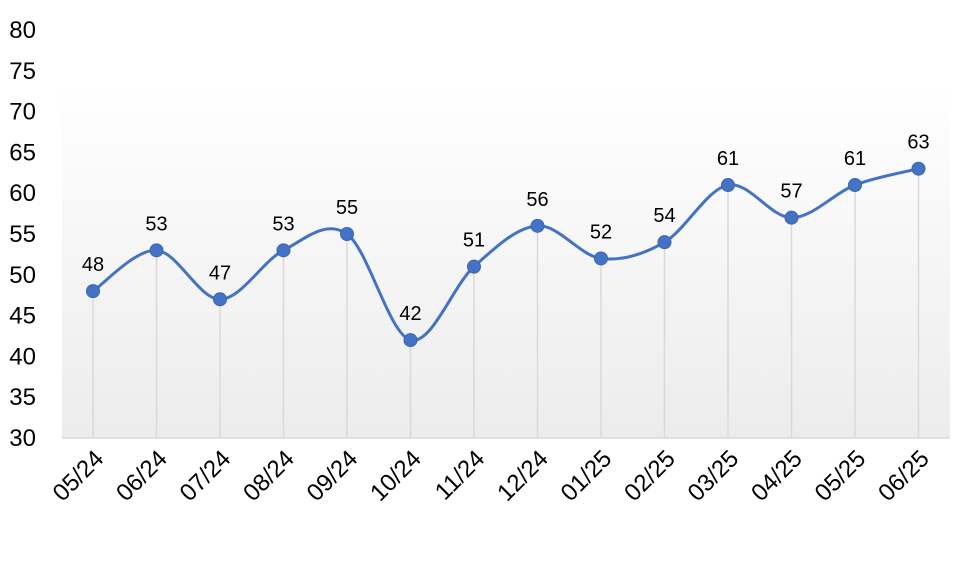 The height and width of the screenshot is (561, 976). What do you see at coordinates (460, 475) in the screenshot?
I see `x-tick-label: 11/24` at bounding box center [460, 475].